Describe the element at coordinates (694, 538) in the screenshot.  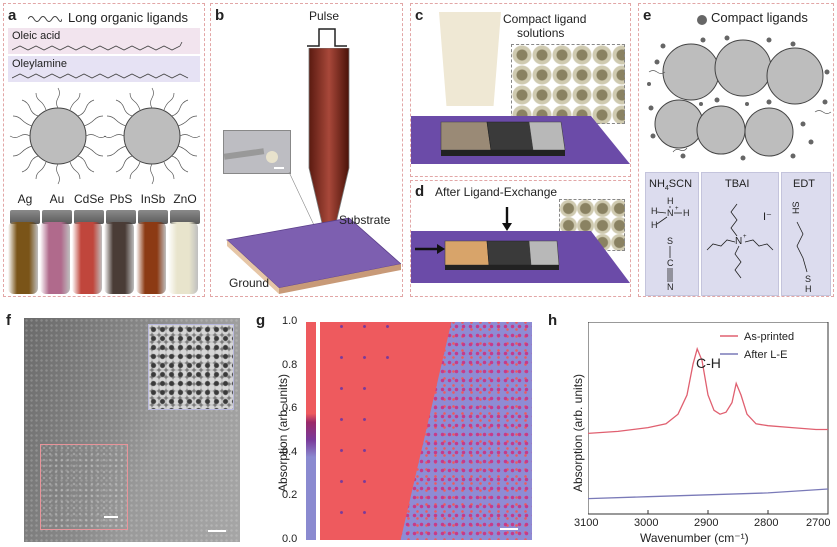
I see `panel-h-xlabel: Wavenumber (cm⁻¹)` at that location.